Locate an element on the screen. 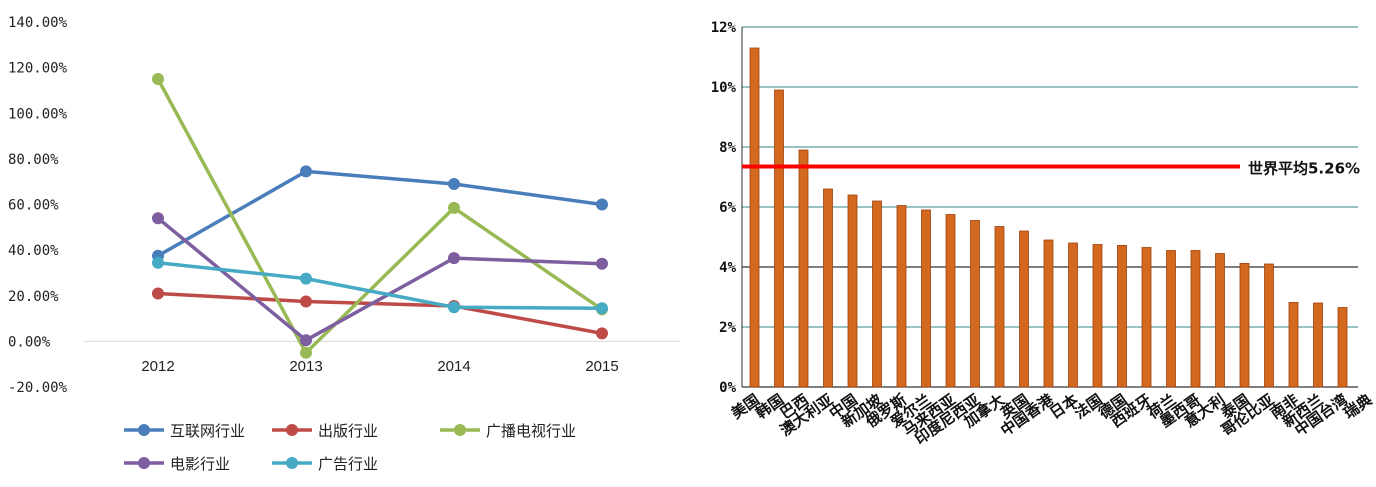  x-tick-label: 2015 is located at coordinates (601, 366).